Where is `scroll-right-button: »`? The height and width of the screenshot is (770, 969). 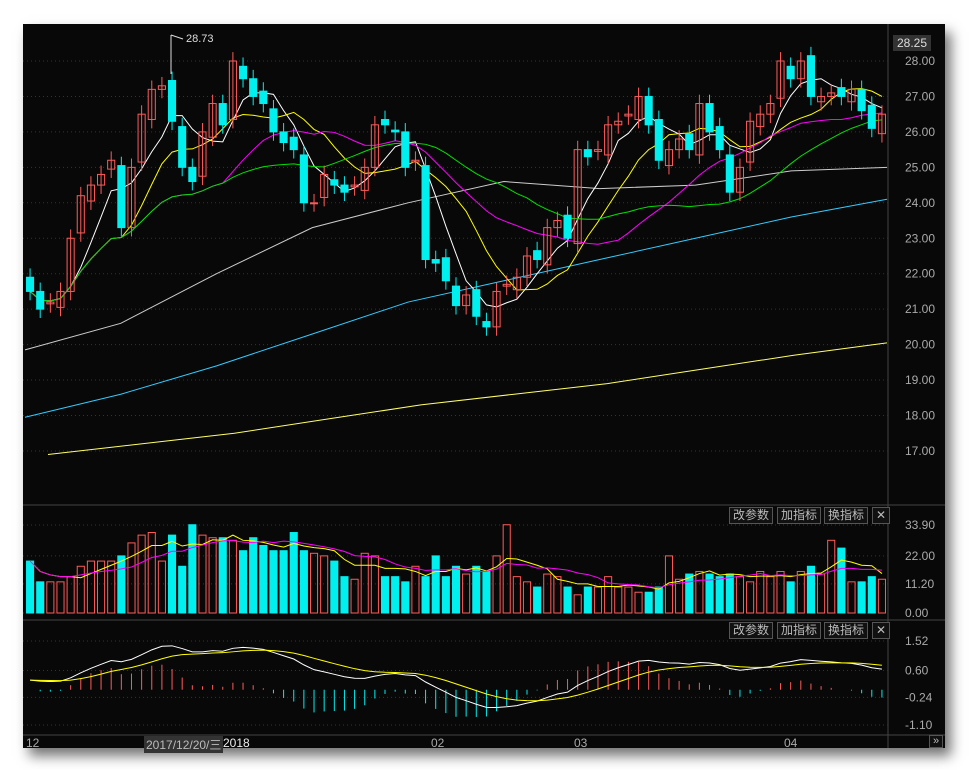
scroll-right-button: » is located at coordinates (936, 741).